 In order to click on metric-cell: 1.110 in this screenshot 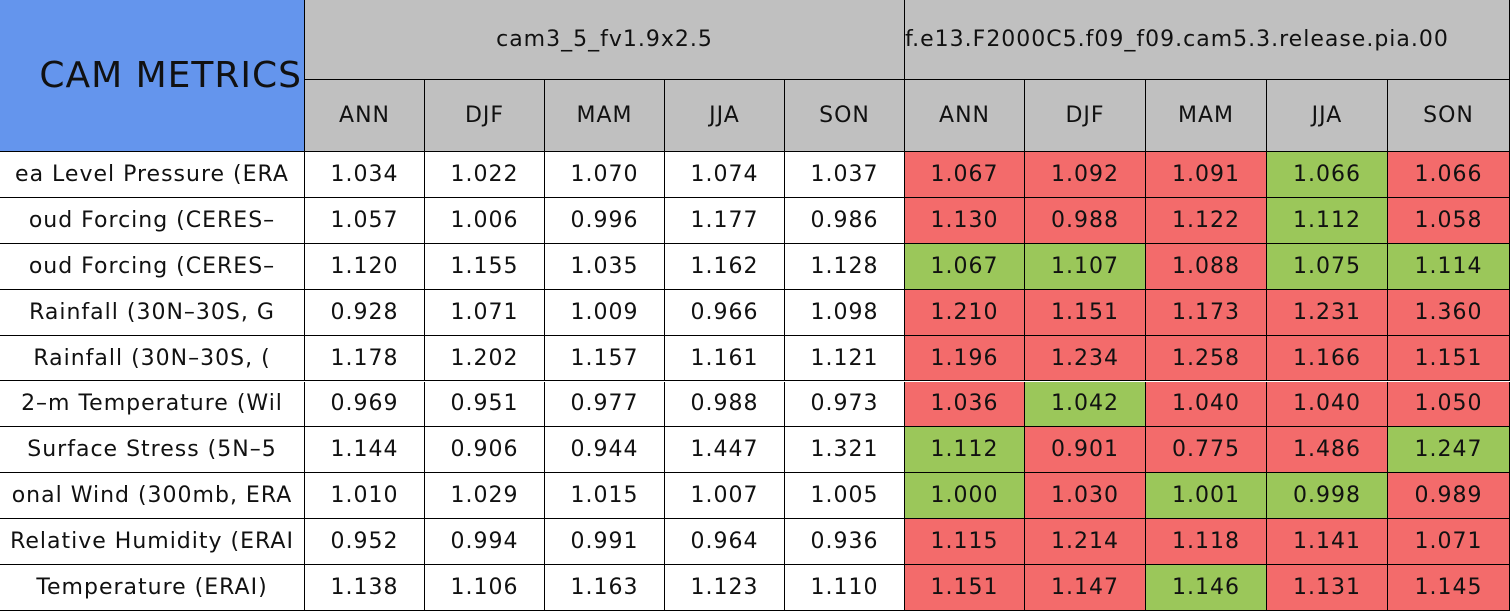, I will do `click(845, 588)`.